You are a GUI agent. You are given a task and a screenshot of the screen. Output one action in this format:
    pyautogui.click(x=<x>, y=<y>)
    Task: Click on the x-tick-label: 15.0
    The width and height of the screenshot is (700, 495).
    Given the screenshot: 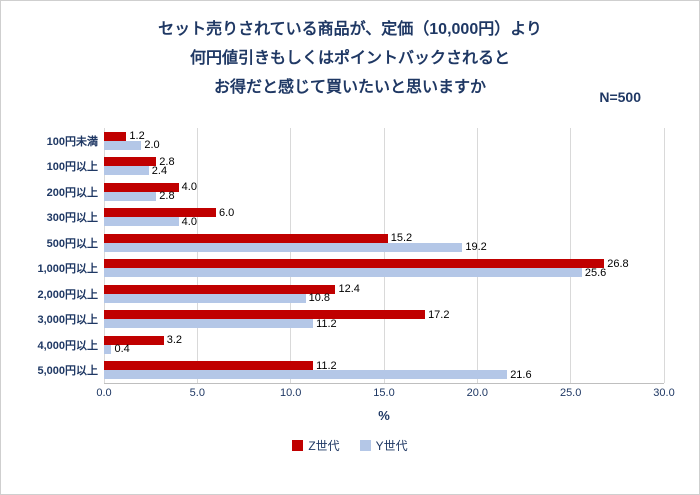 What is the action you would take?
    pyautogui.click(x=384, y=393)
    